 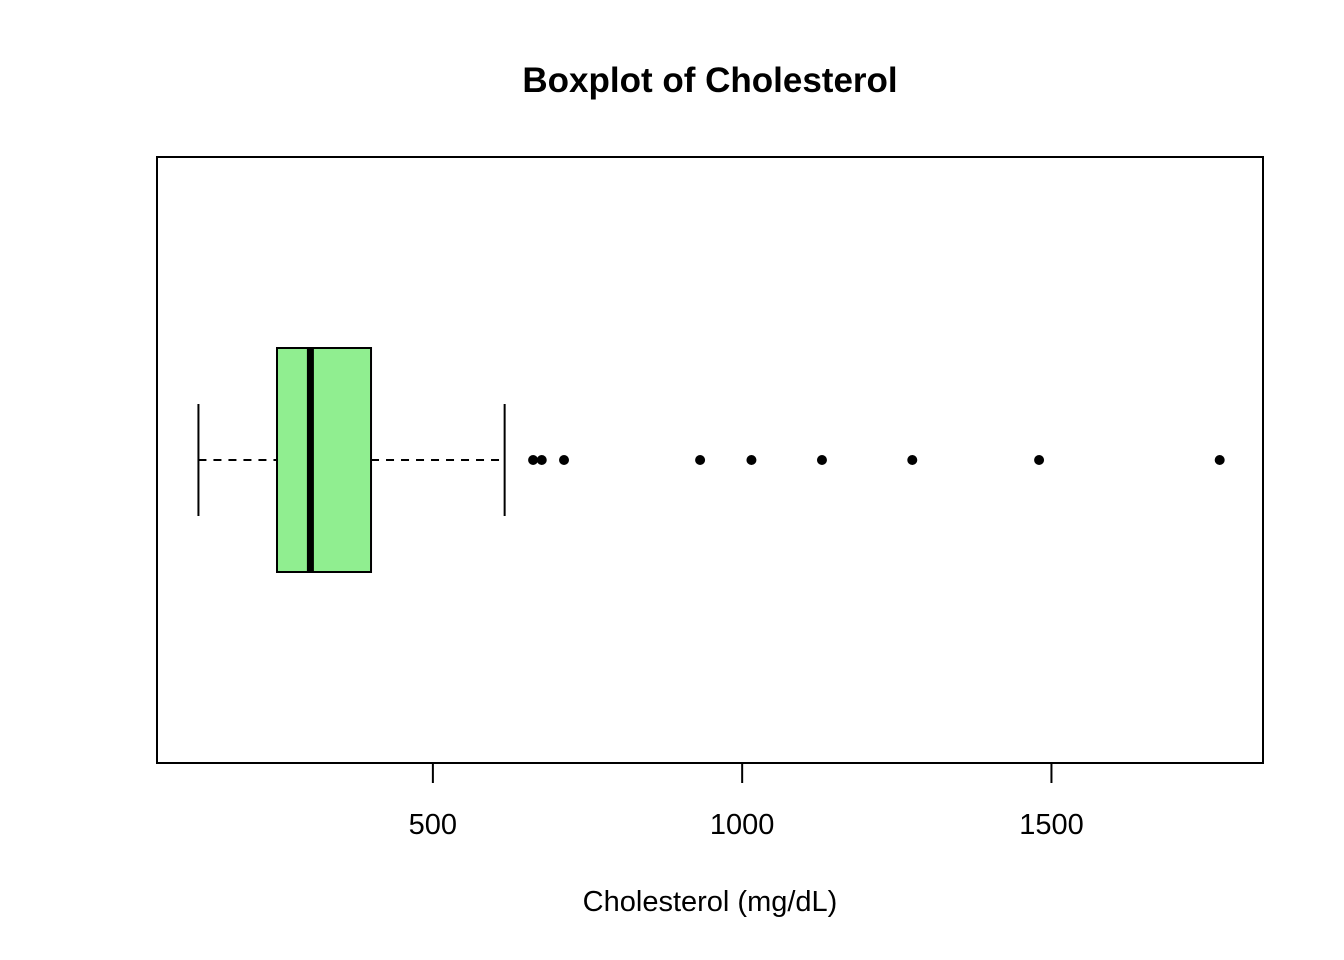 What do you see at coordinates (742, 825) in the screenshot?
I see `x-tick-label: 1000` at bounding box center [742, 825].